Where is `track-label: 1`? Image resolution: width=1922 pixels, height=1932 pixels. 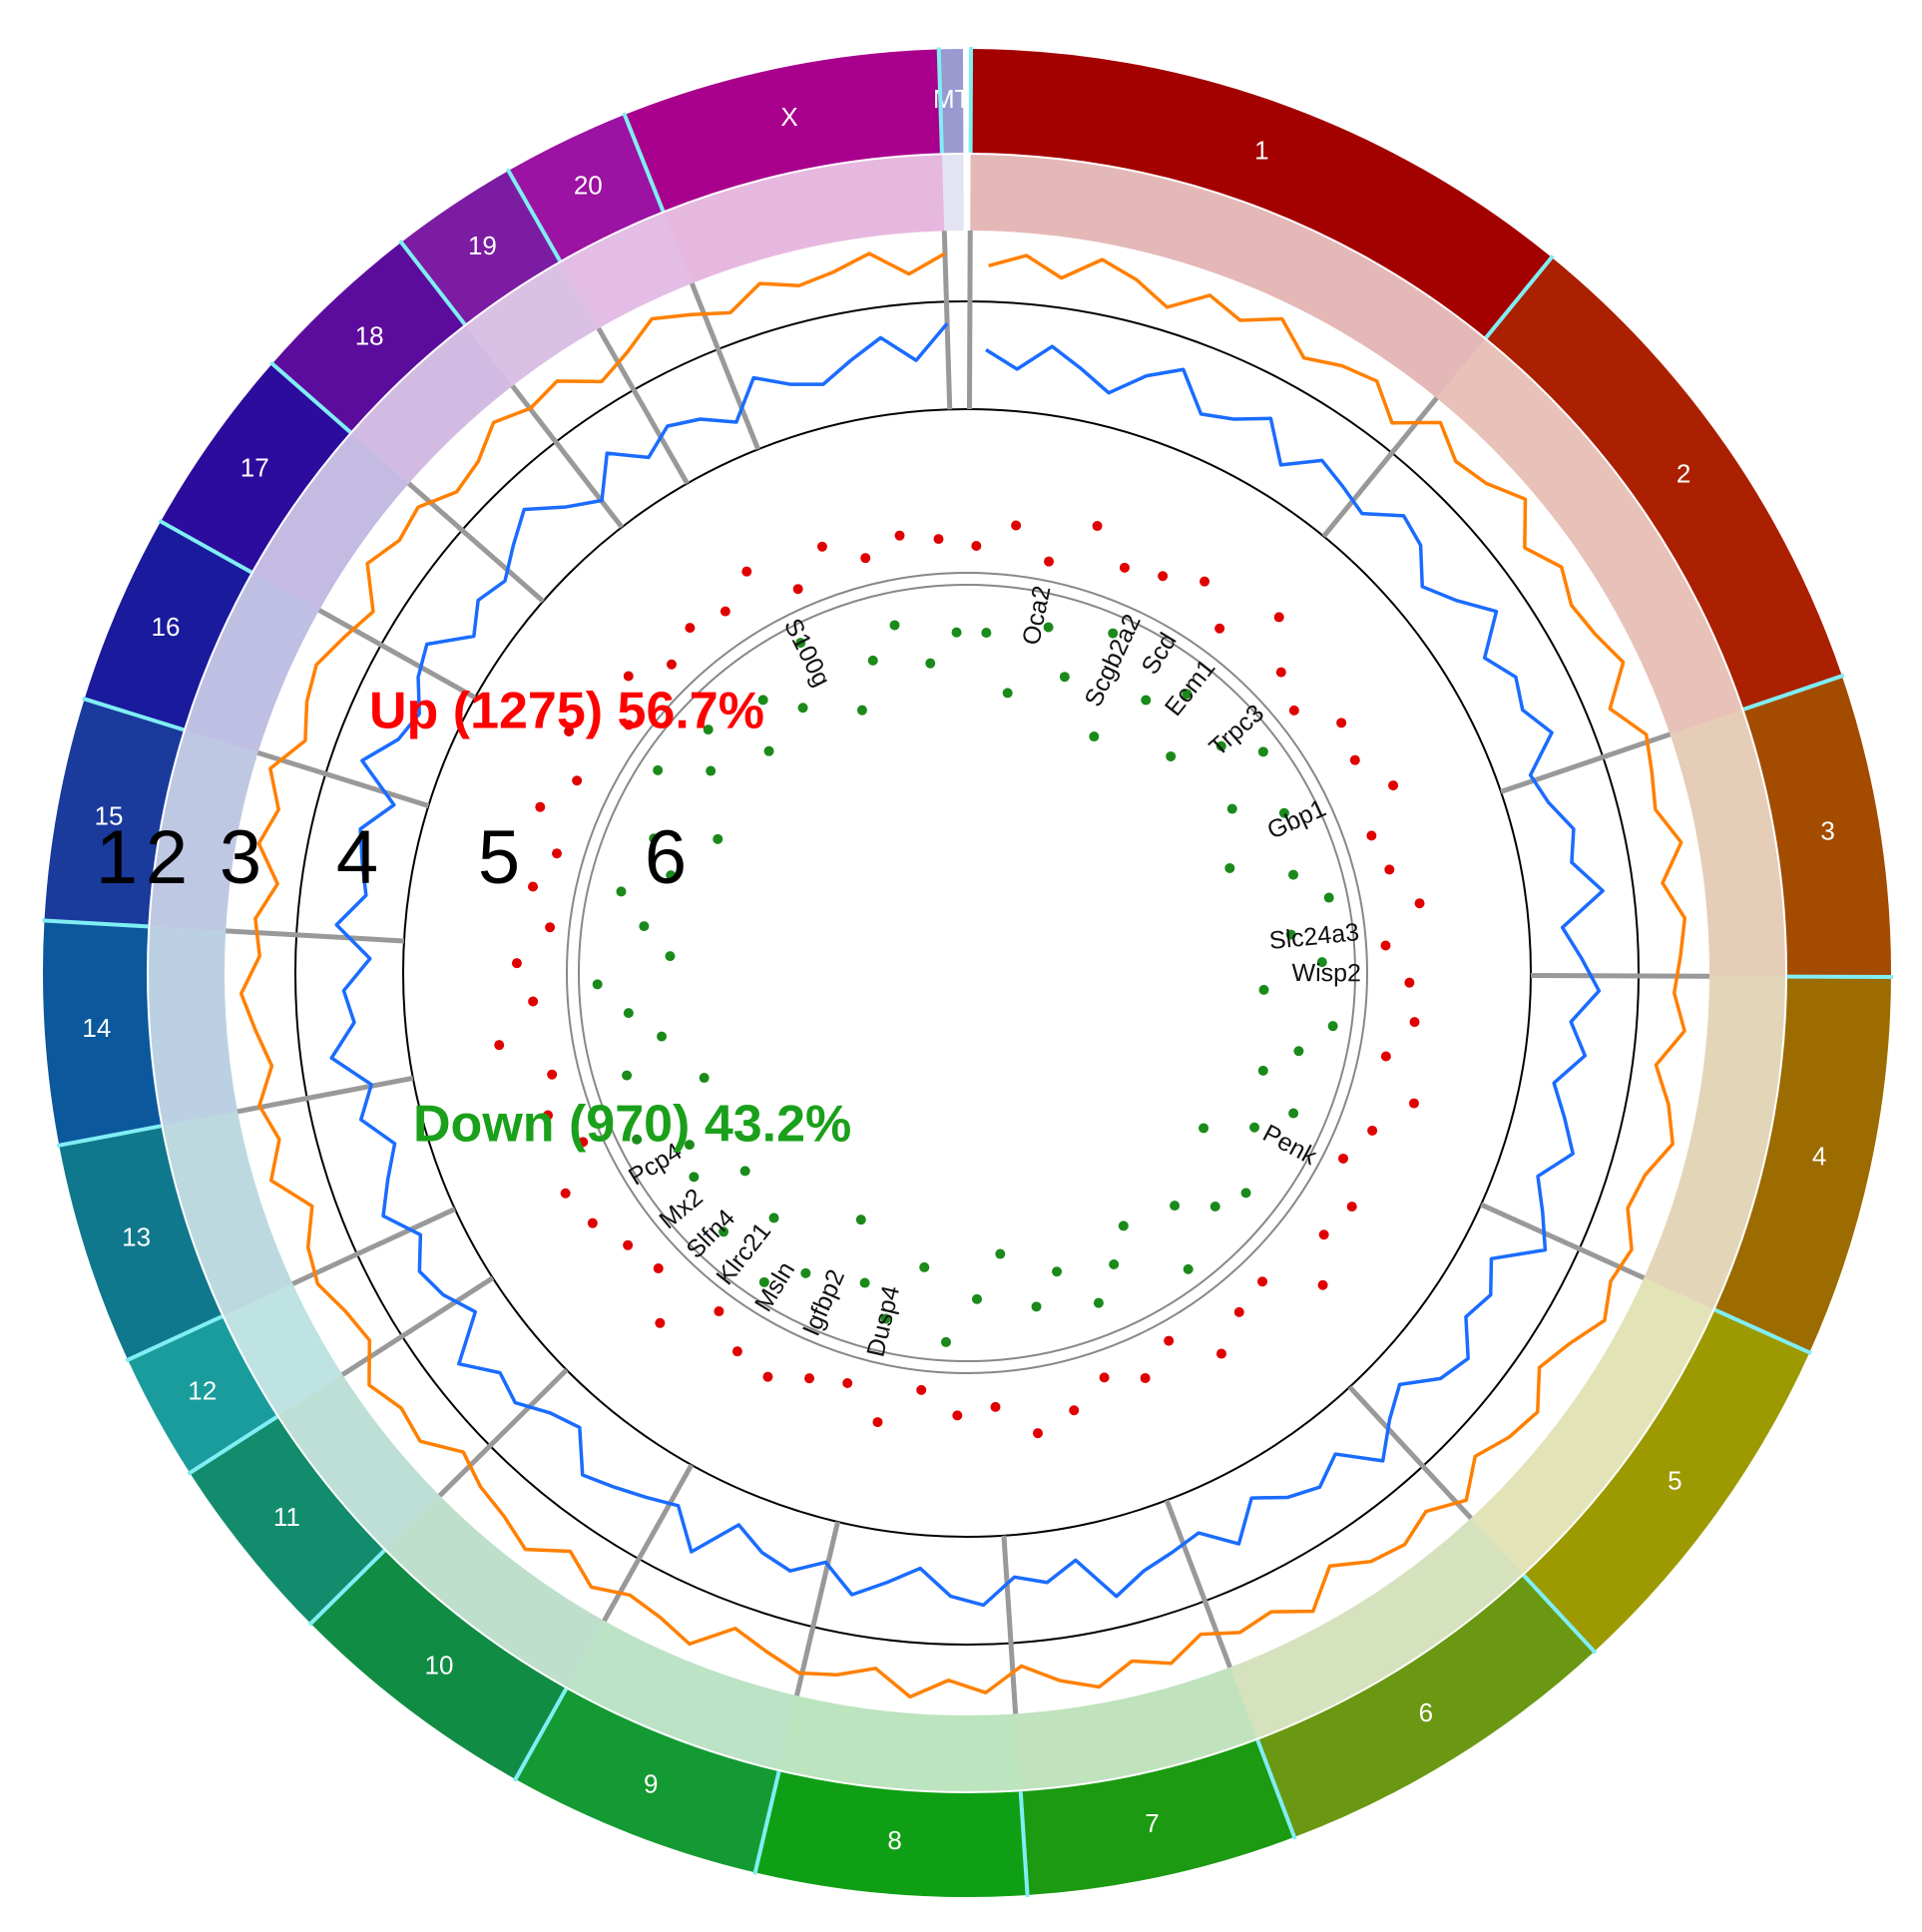
track-label: 1 is located at coordinates (117, 857).